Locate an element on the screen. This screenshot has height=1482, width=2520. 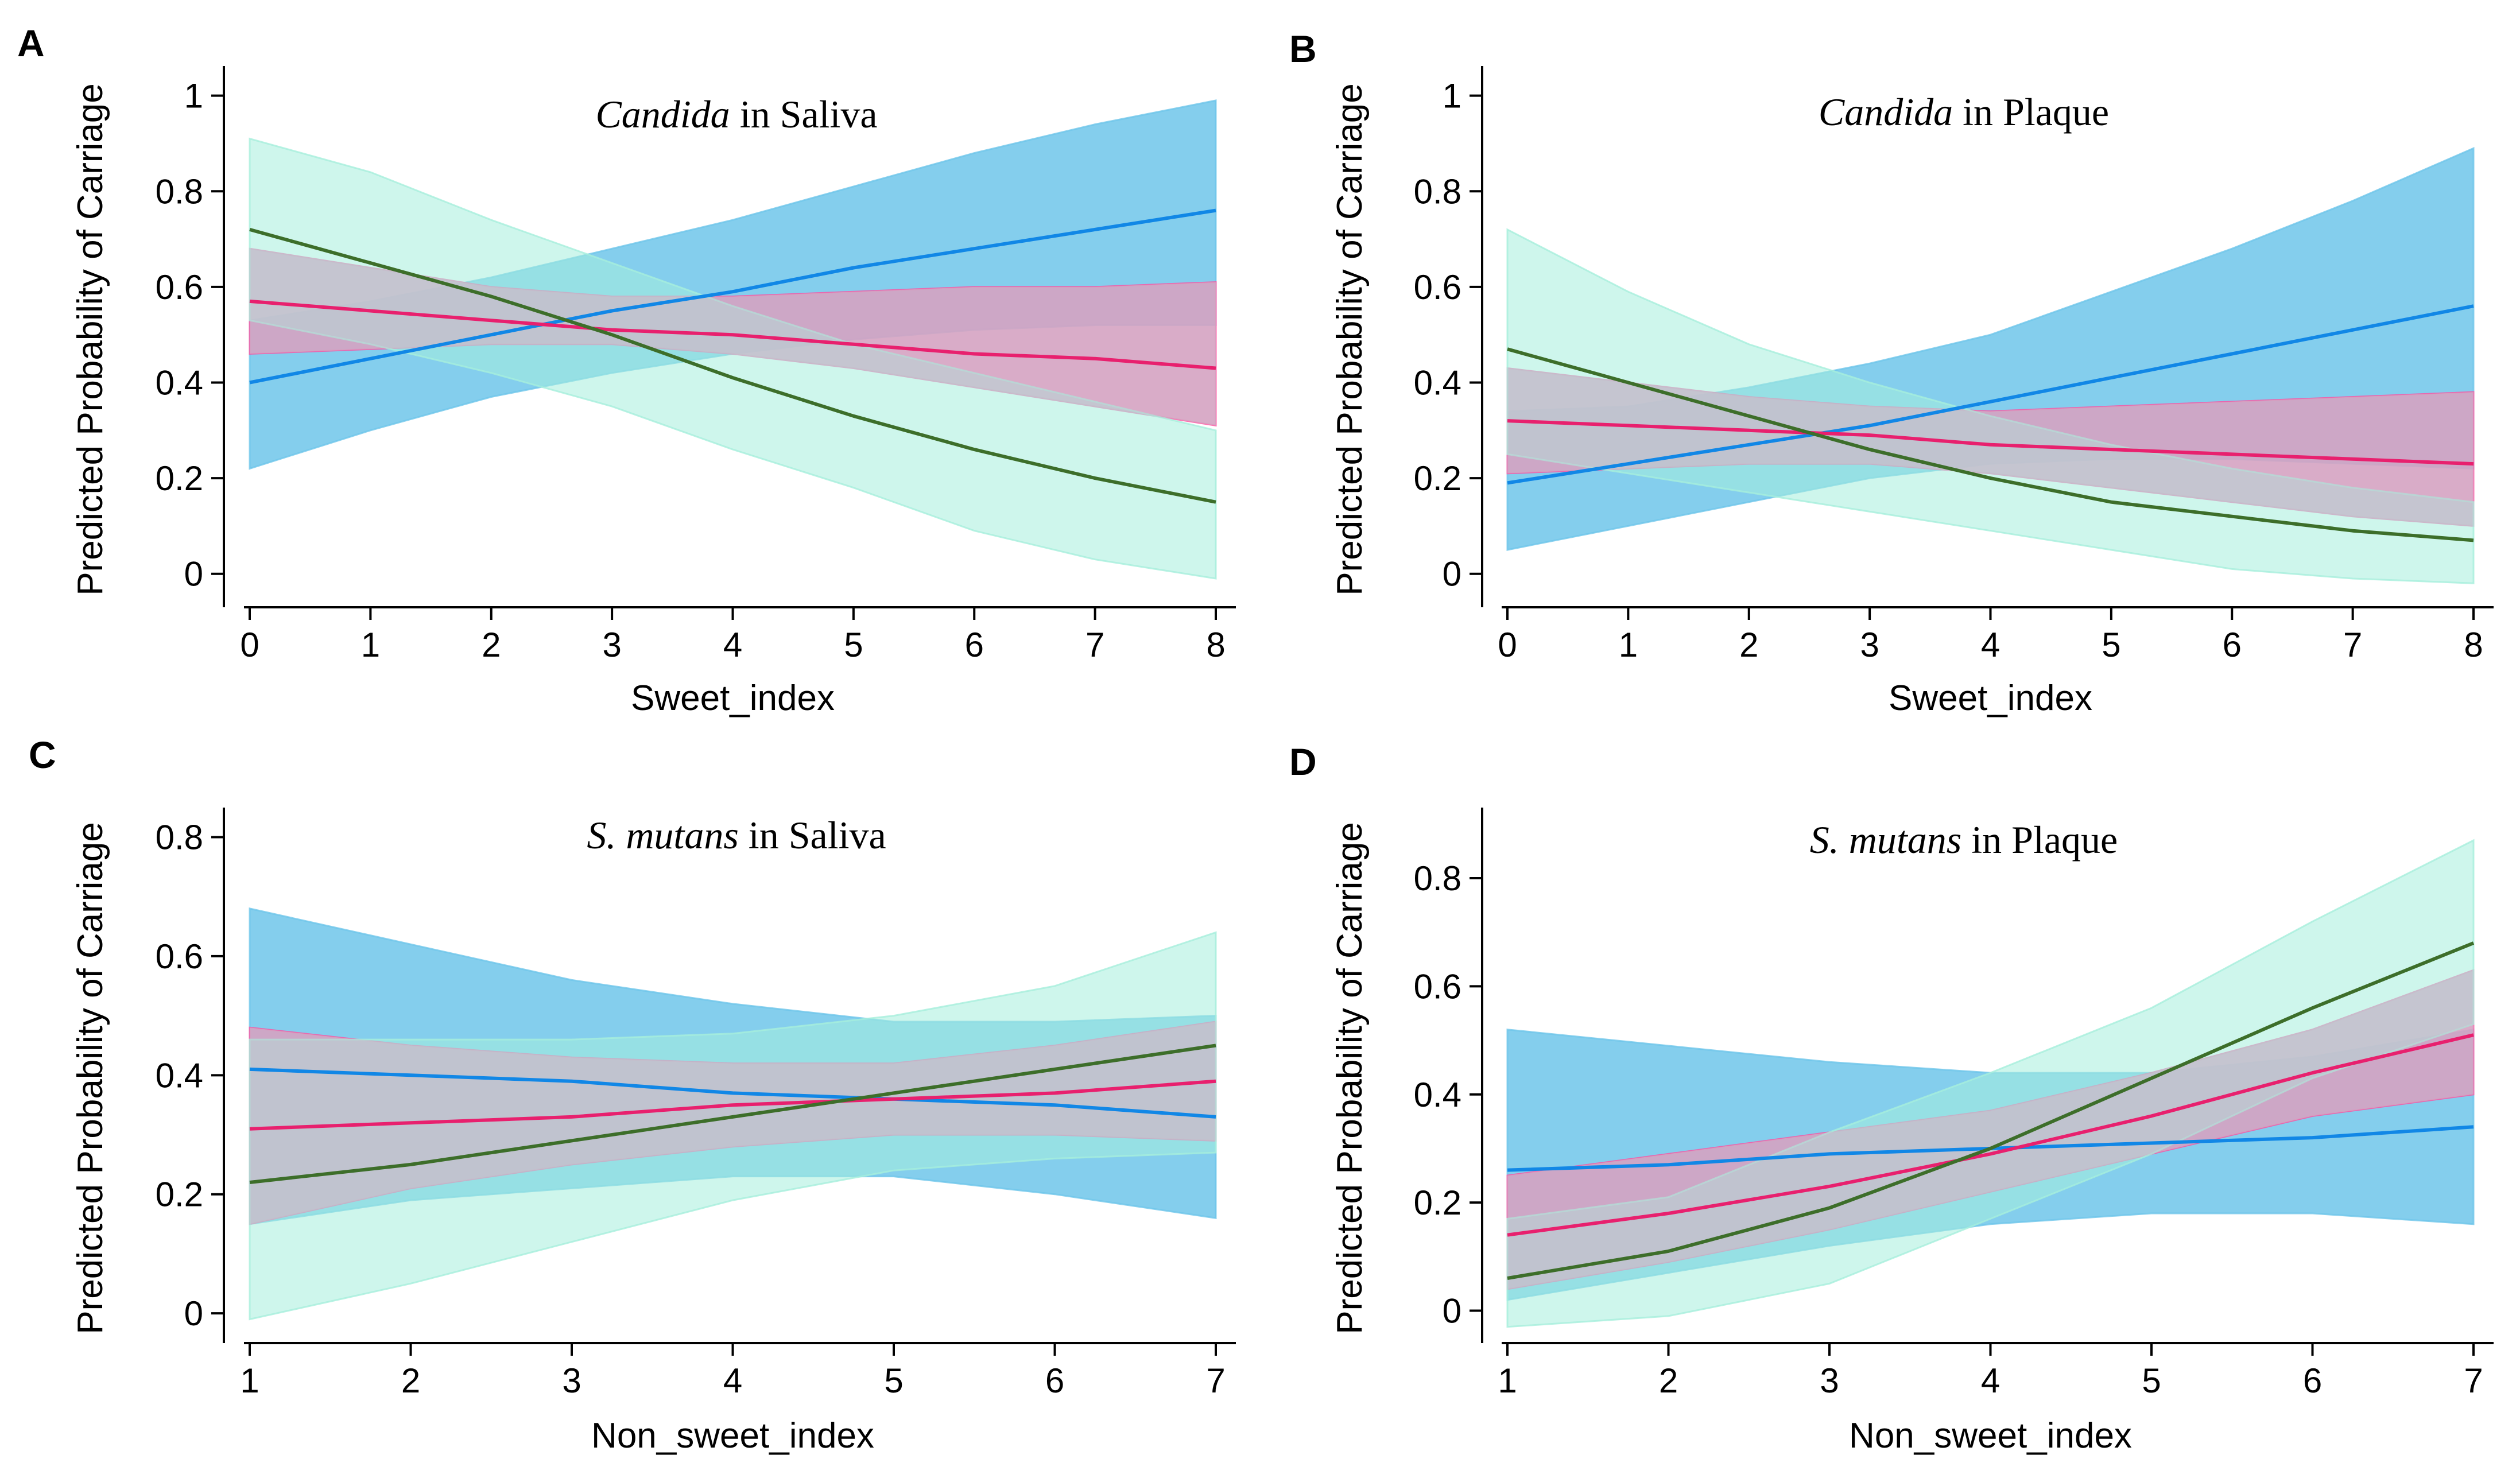
chart-title: S. mutans in Plaque is located at coordinates (1964, 840).